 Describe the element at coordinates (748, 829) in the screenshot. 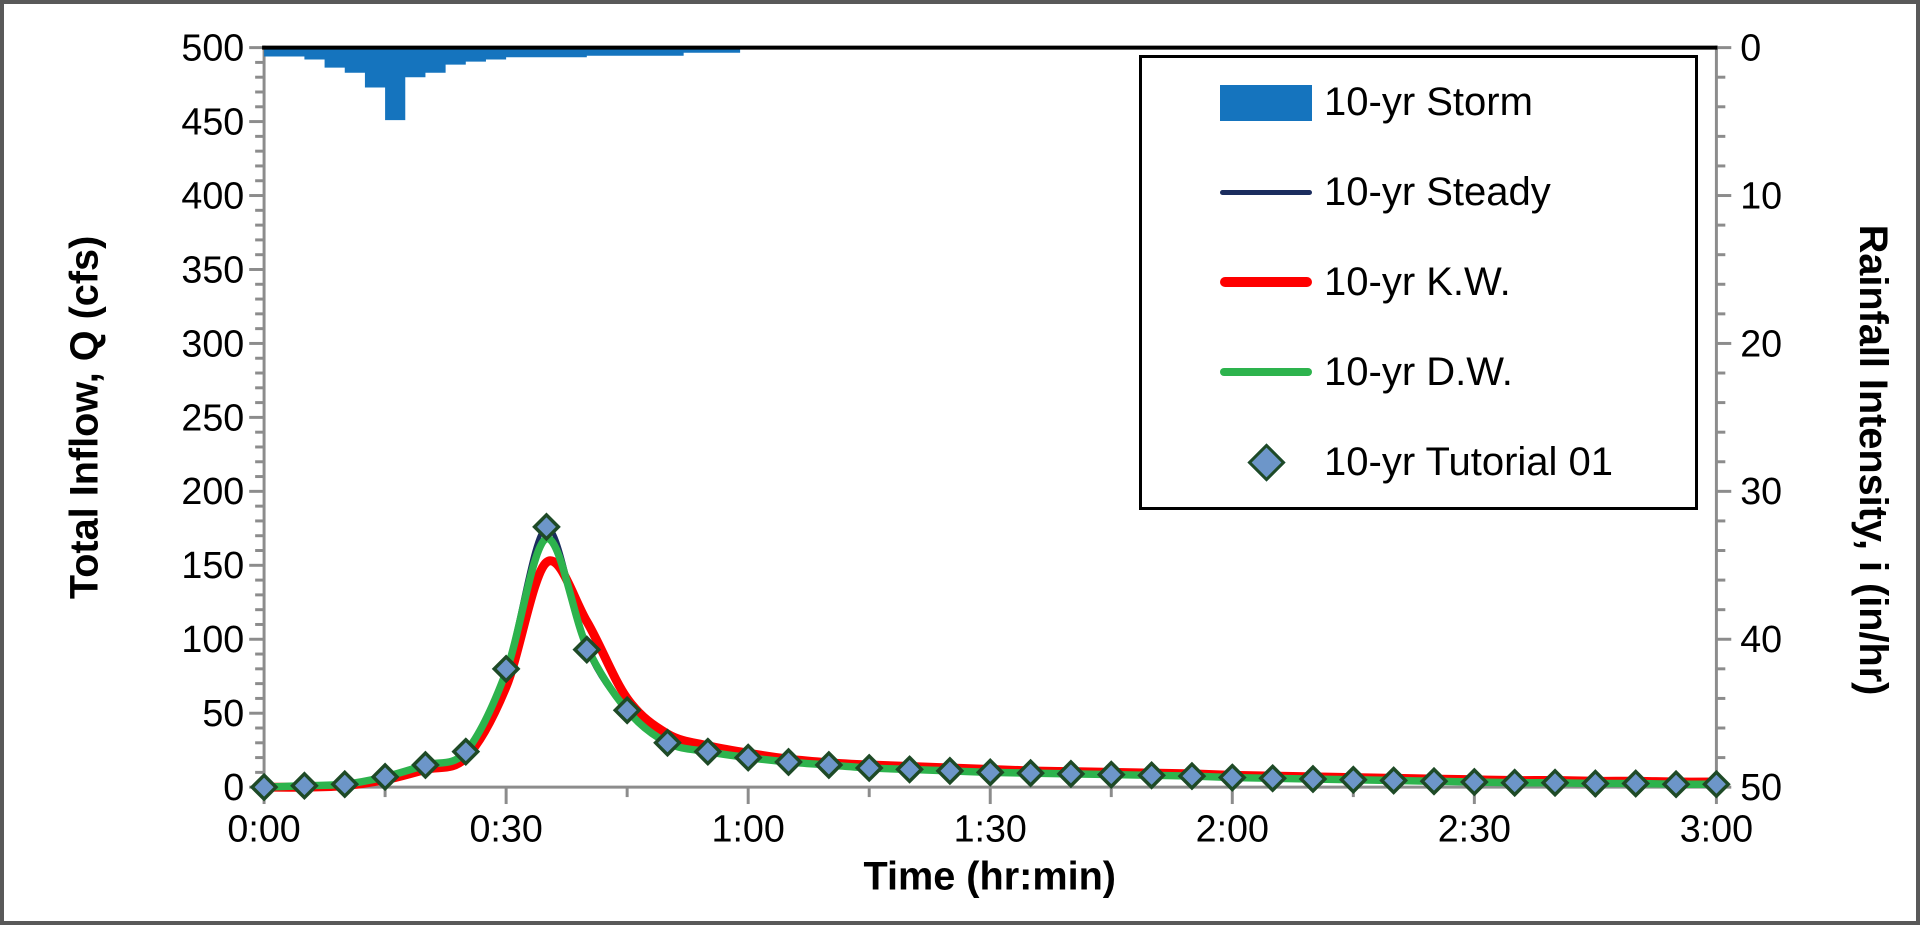

I see `x-tick-label: 1:00` at that location.